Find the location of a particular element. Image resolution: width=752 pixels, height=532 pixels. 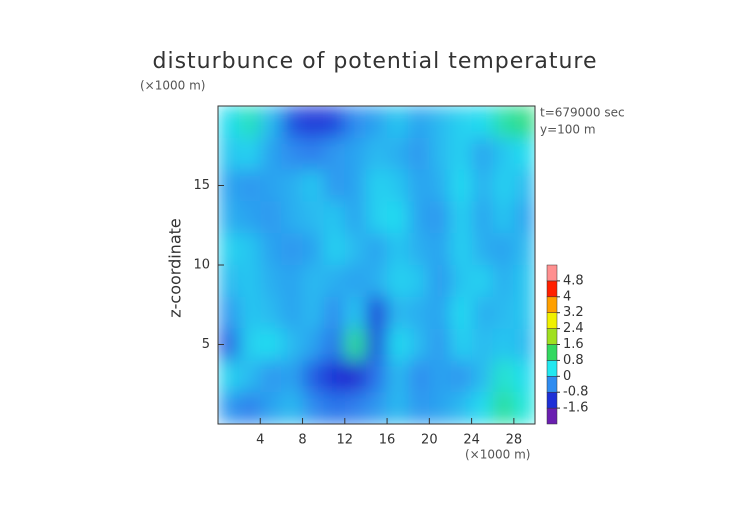

x-tick-label: 16 is located at coordinates (387, 440).